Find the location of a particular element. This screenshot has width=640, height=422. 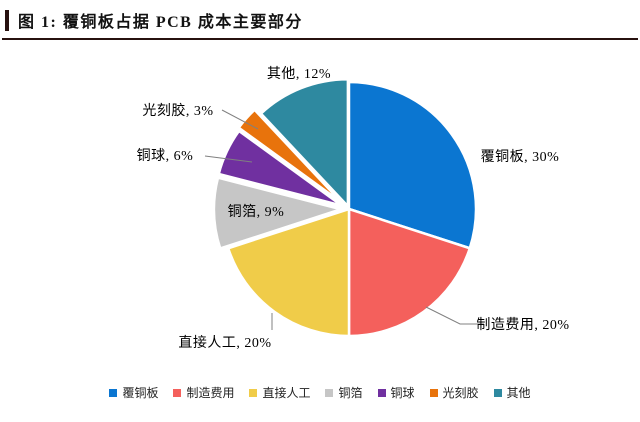

slice-label-photoresist: 光刻胶, 3% is located at coordinates (178, 111).